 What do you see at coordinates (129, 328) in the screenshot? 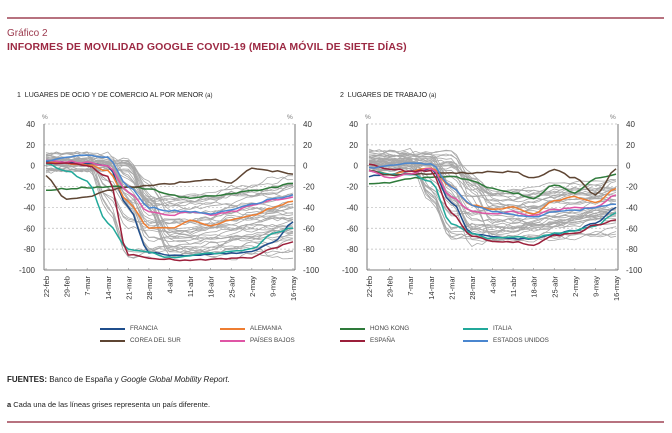
I see `legend-item: FRANCIA` at bounding box center [129, 328].